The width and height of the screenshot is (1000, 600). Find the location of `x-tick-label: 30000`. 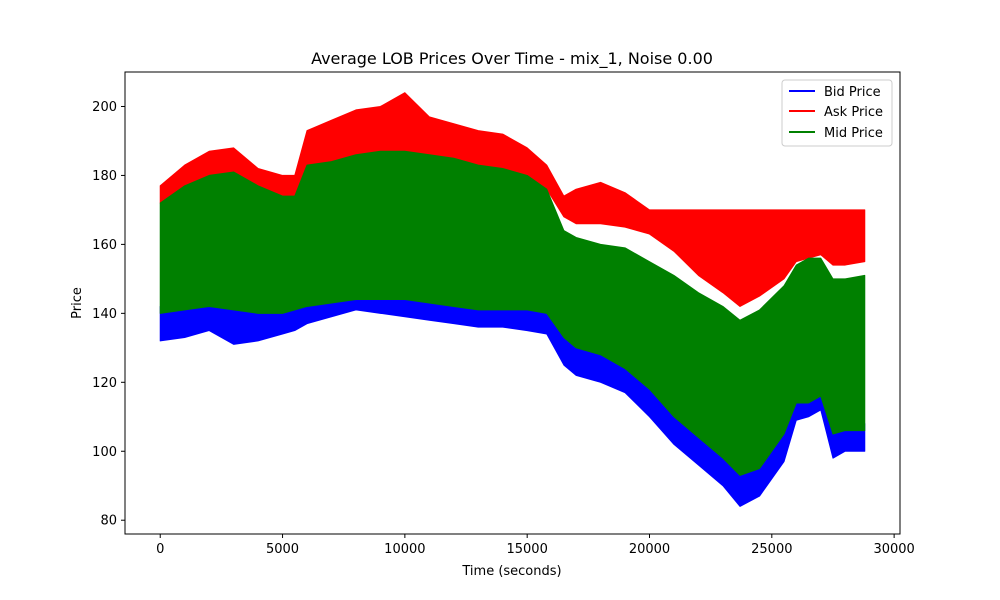

x-tick-label: 30000 is located at coordinates (893, 549).